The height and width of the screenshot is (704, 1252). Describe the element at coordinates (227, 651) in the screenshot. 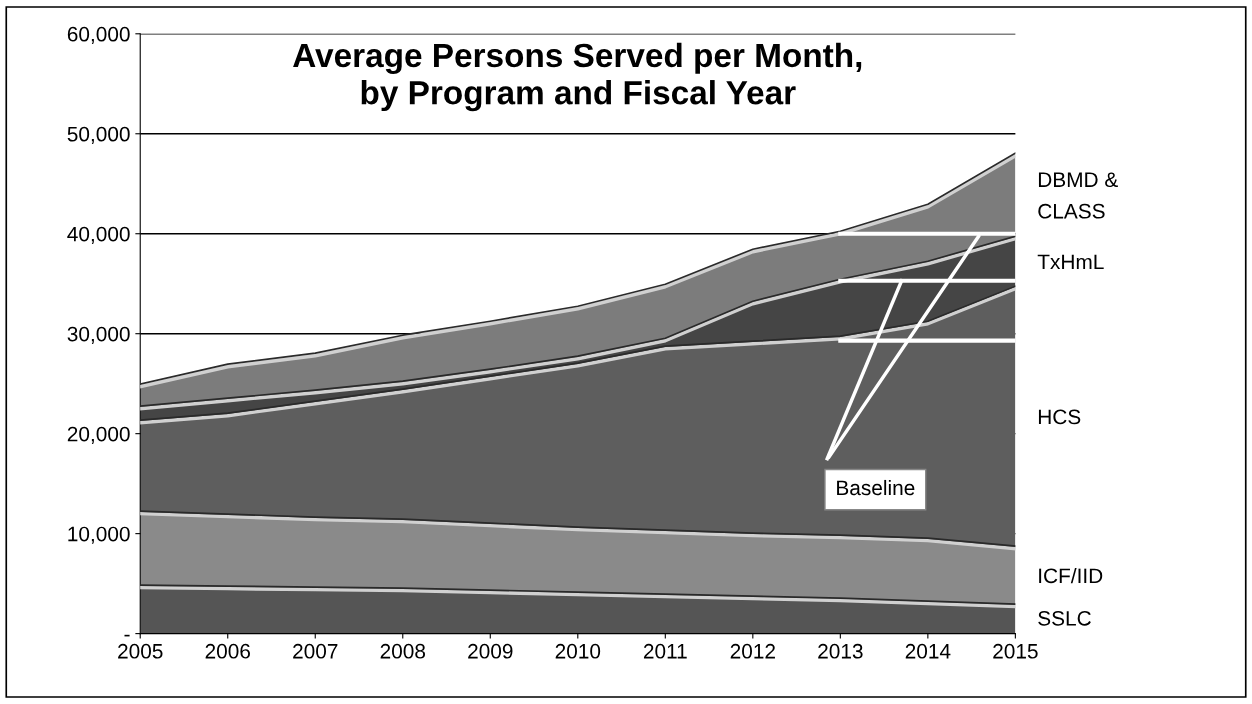

I see `x-tick-label: 2006` at that location.